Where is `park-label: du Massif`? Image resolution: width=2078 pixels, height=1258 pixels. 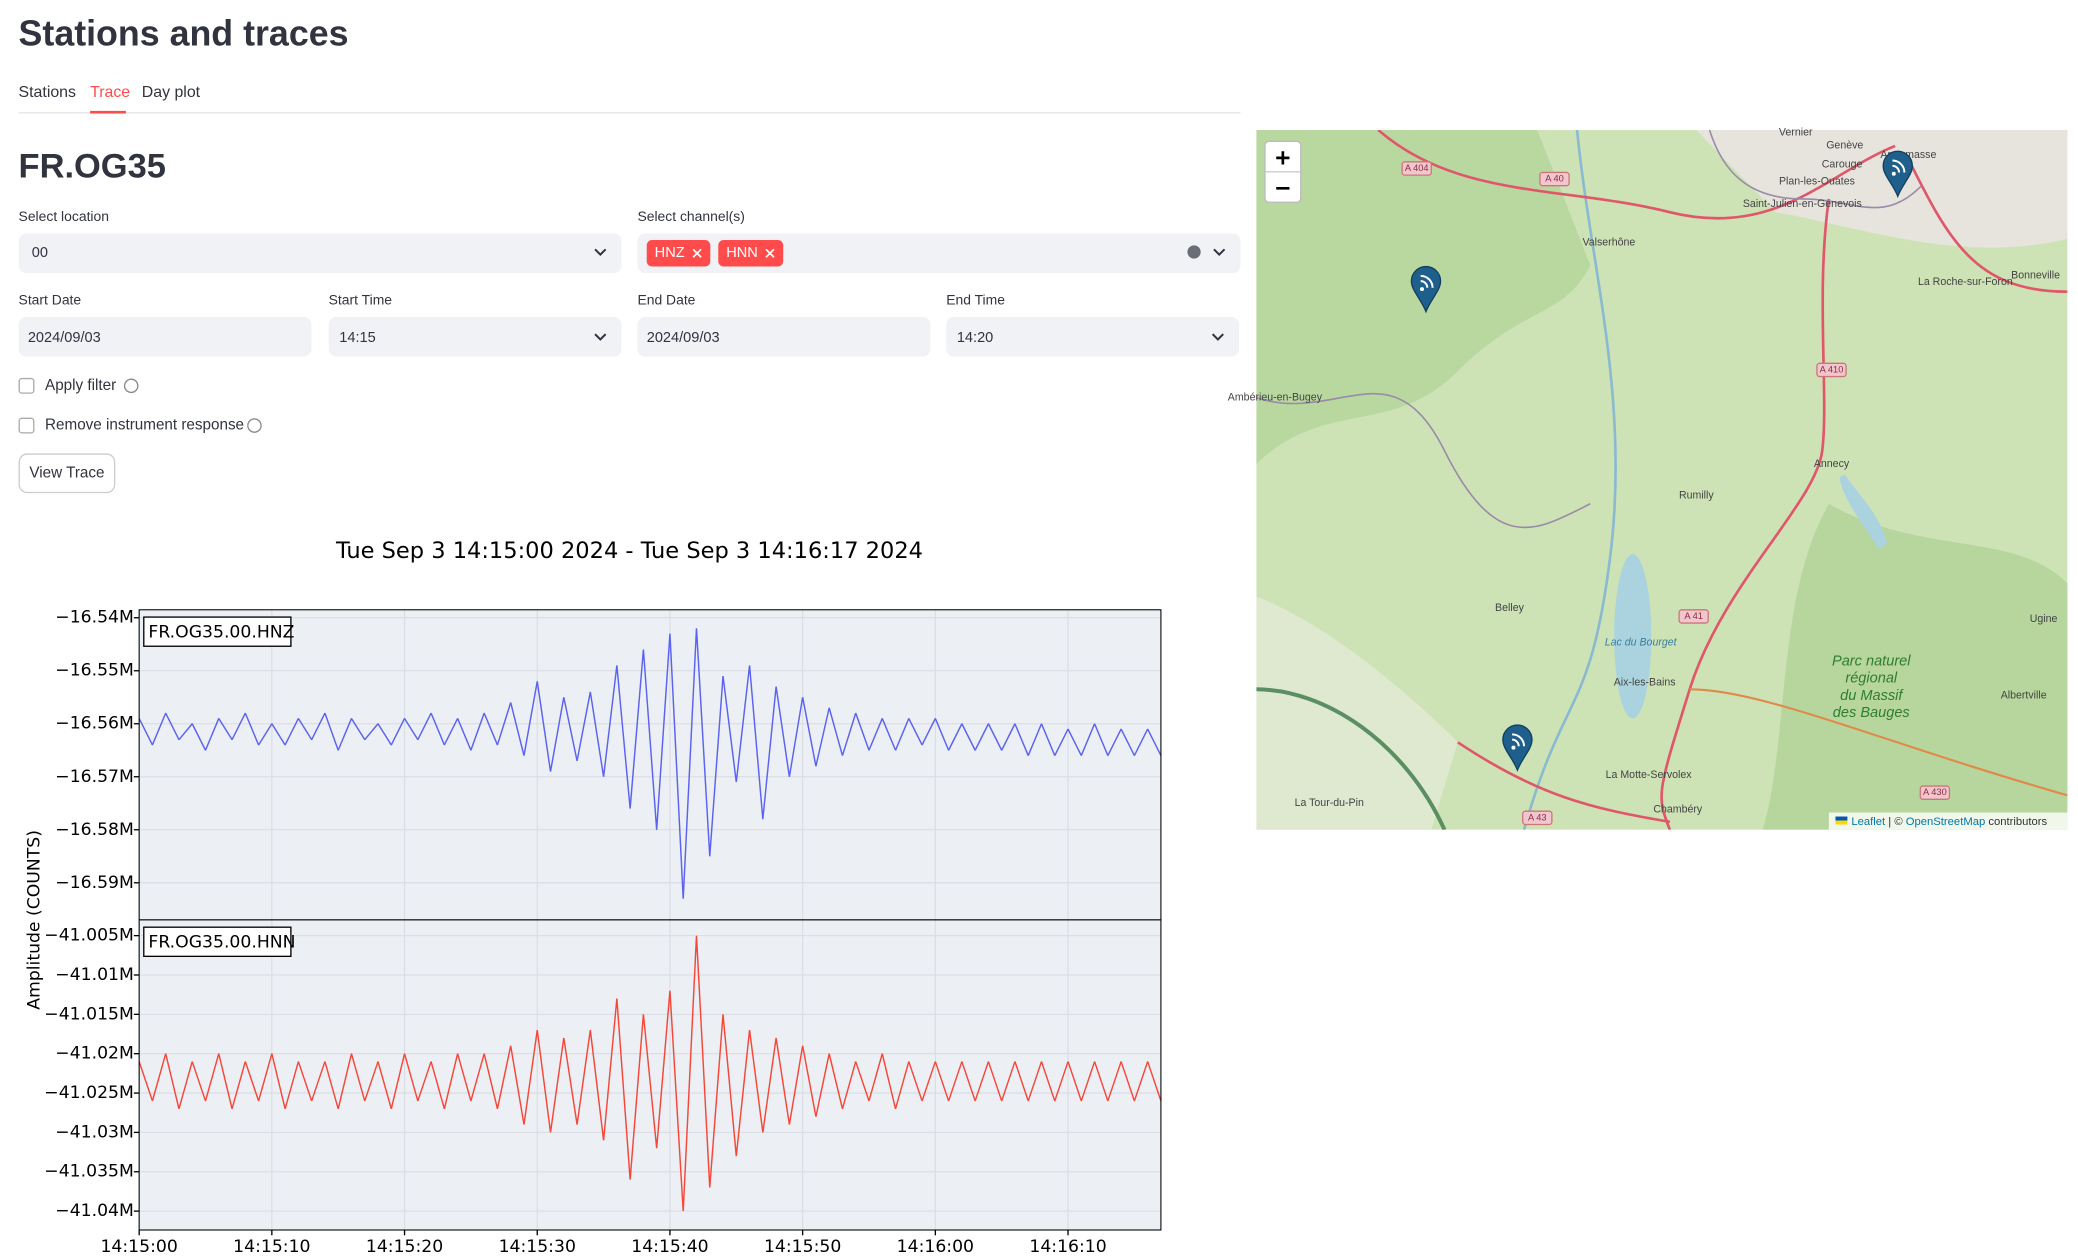 park-label: du Massif is located at coordinates (1872, 696).